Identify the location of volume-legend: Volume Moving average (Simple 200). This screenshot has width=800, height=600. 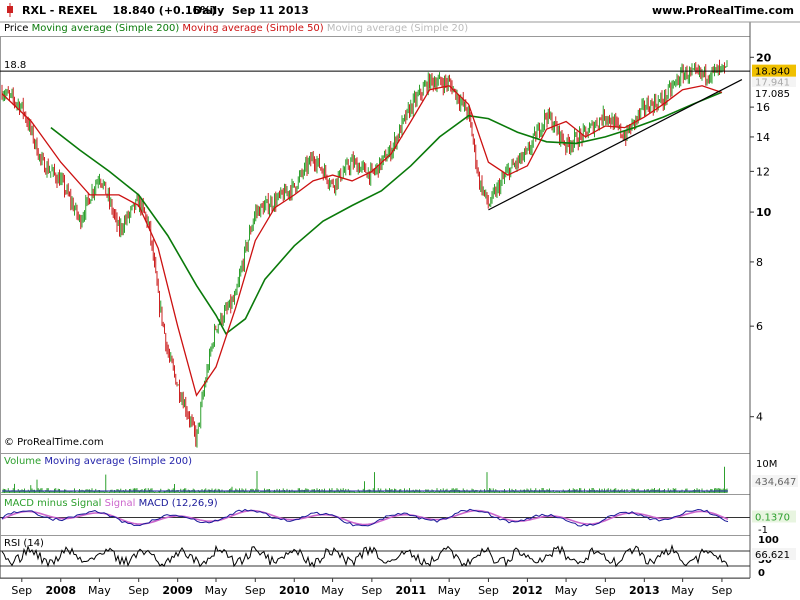
(98, 461).